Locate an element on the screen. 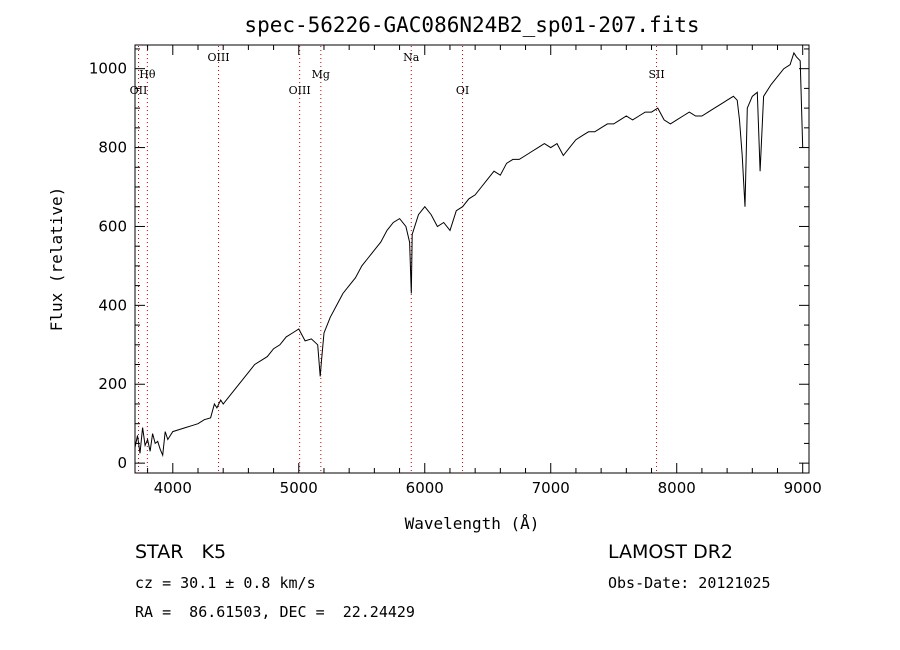  emission-line-label: Mg is located at coordinates (321, 74).